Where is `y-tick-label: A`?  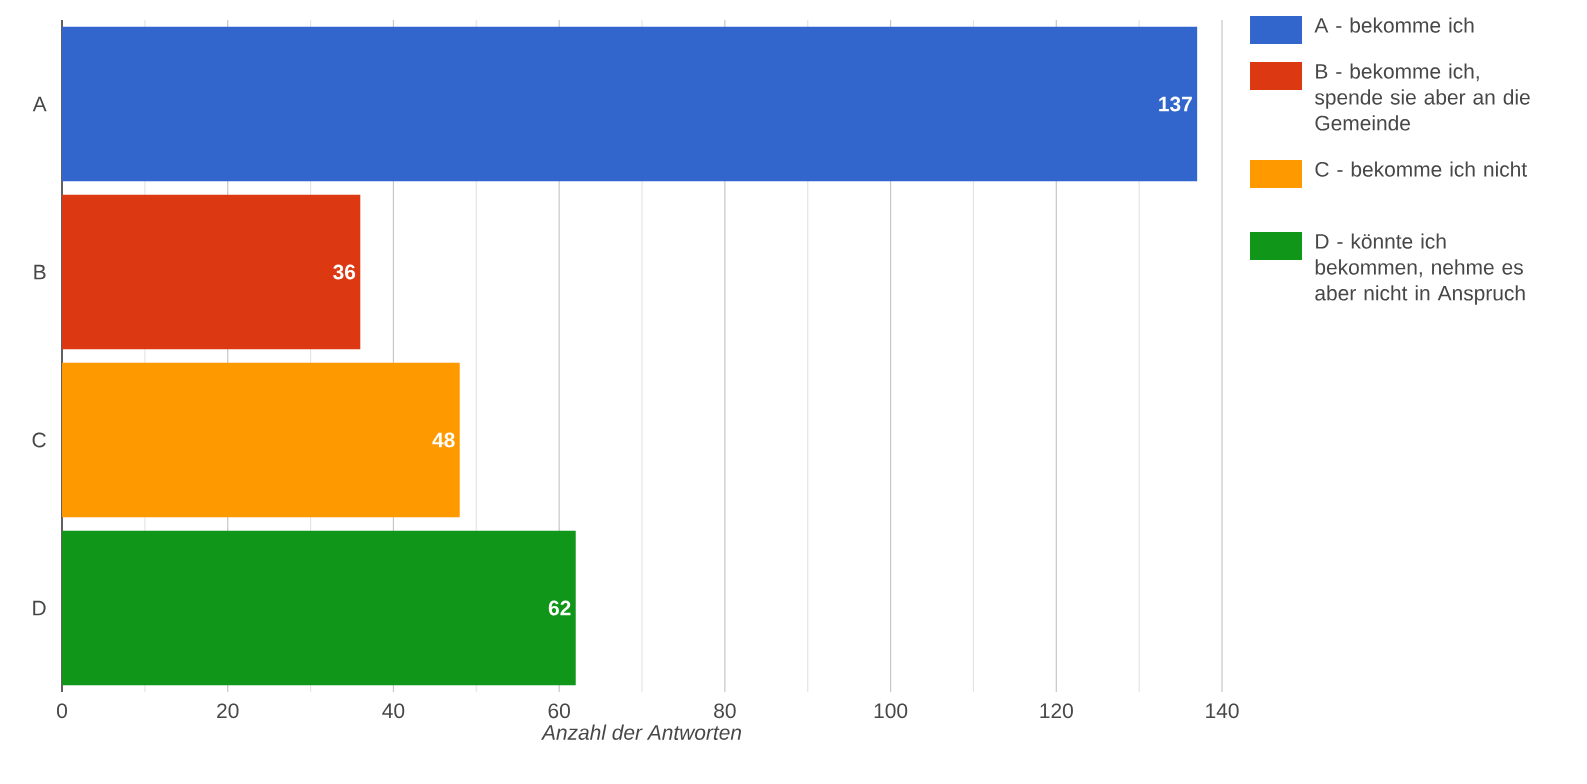 y-tick-label: A is located at coordinates (39, 104).